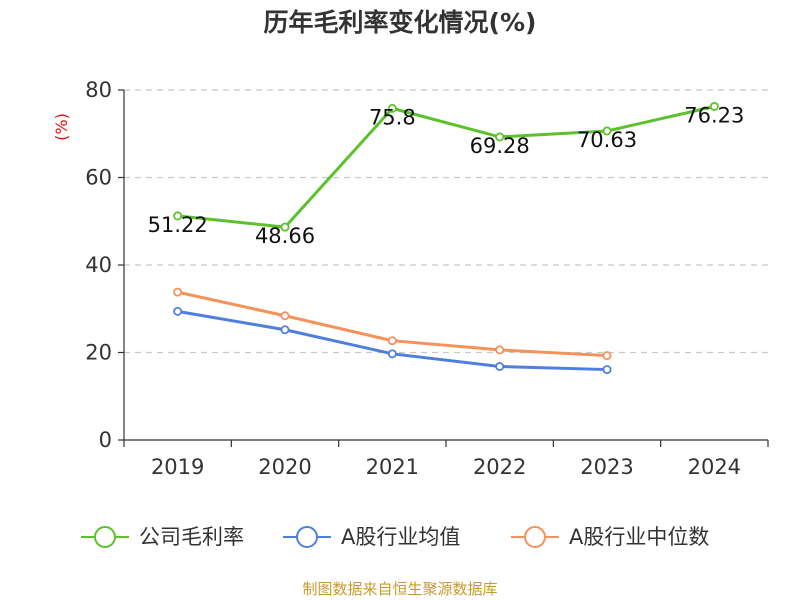  Describe the element at coordinates (98, 90) in the screenshot. I see `y-tick-label: 80` at that location.